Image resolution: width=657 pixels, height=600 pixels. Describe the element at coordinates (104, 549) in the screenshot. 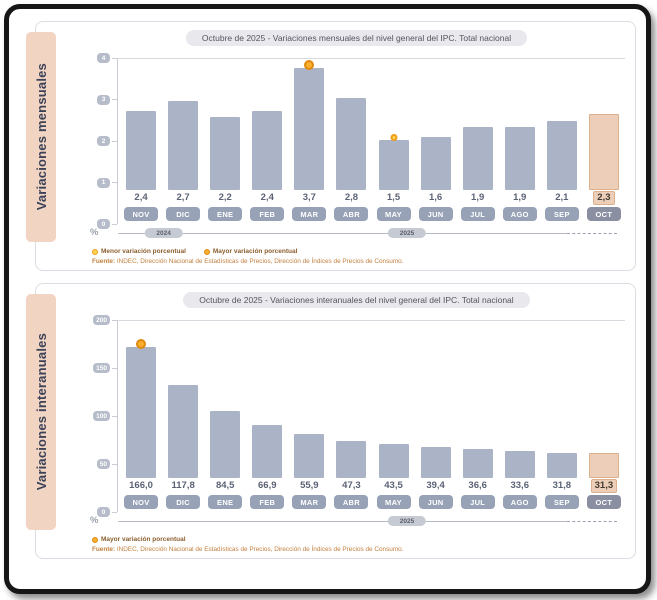

I see `source-label: Fuente:` at that location.